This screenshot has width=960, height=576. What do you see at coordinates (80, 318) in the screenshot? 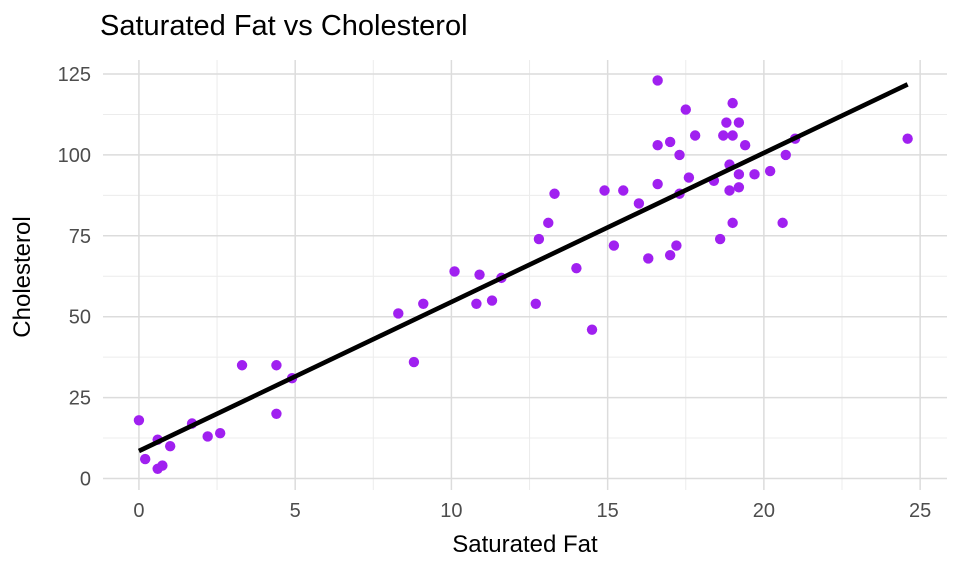
I see `y-tick-label: 50` at bounding box center [80, 318].